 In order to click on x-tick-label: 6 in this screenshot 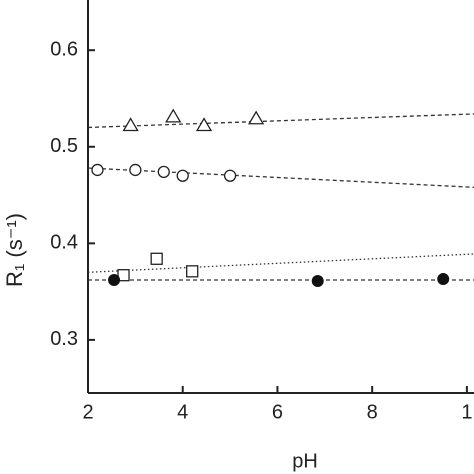, I will do `click(277, 412)`.